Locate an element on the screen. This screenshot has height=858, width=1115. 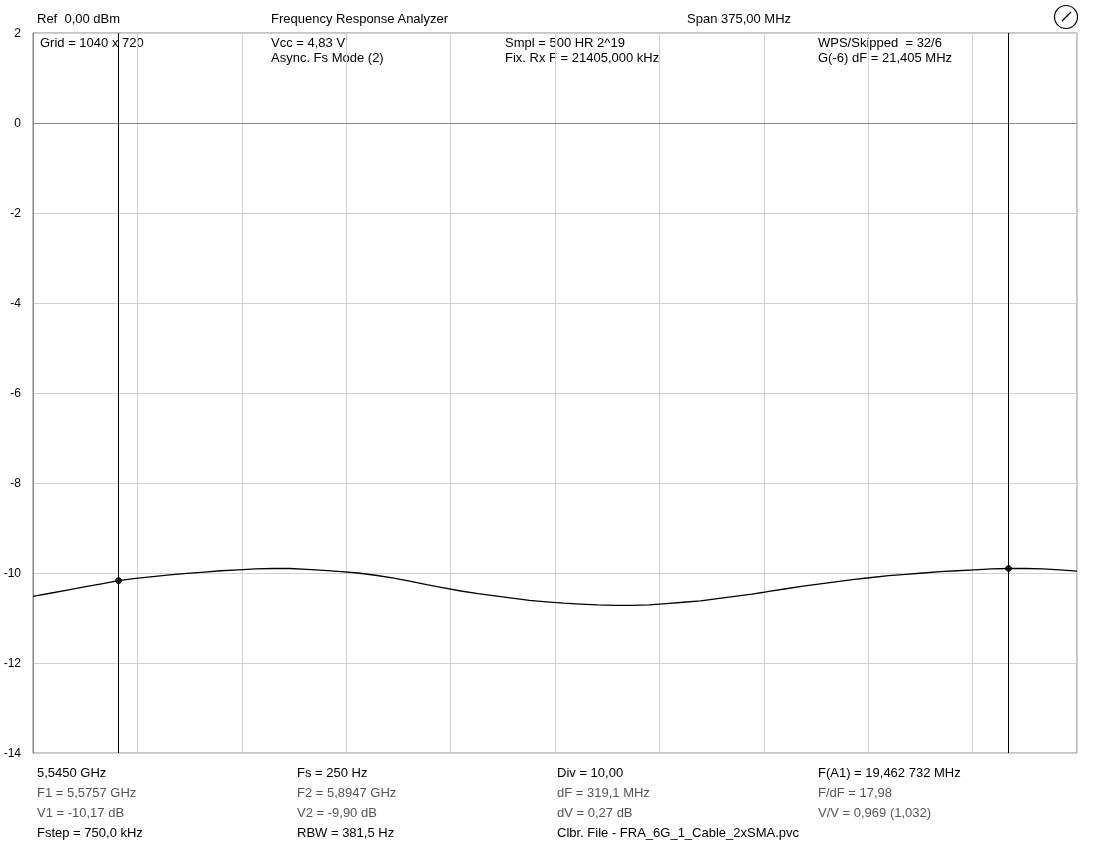
text: Span 375,00 MHz is located at coordinates (739, 18).